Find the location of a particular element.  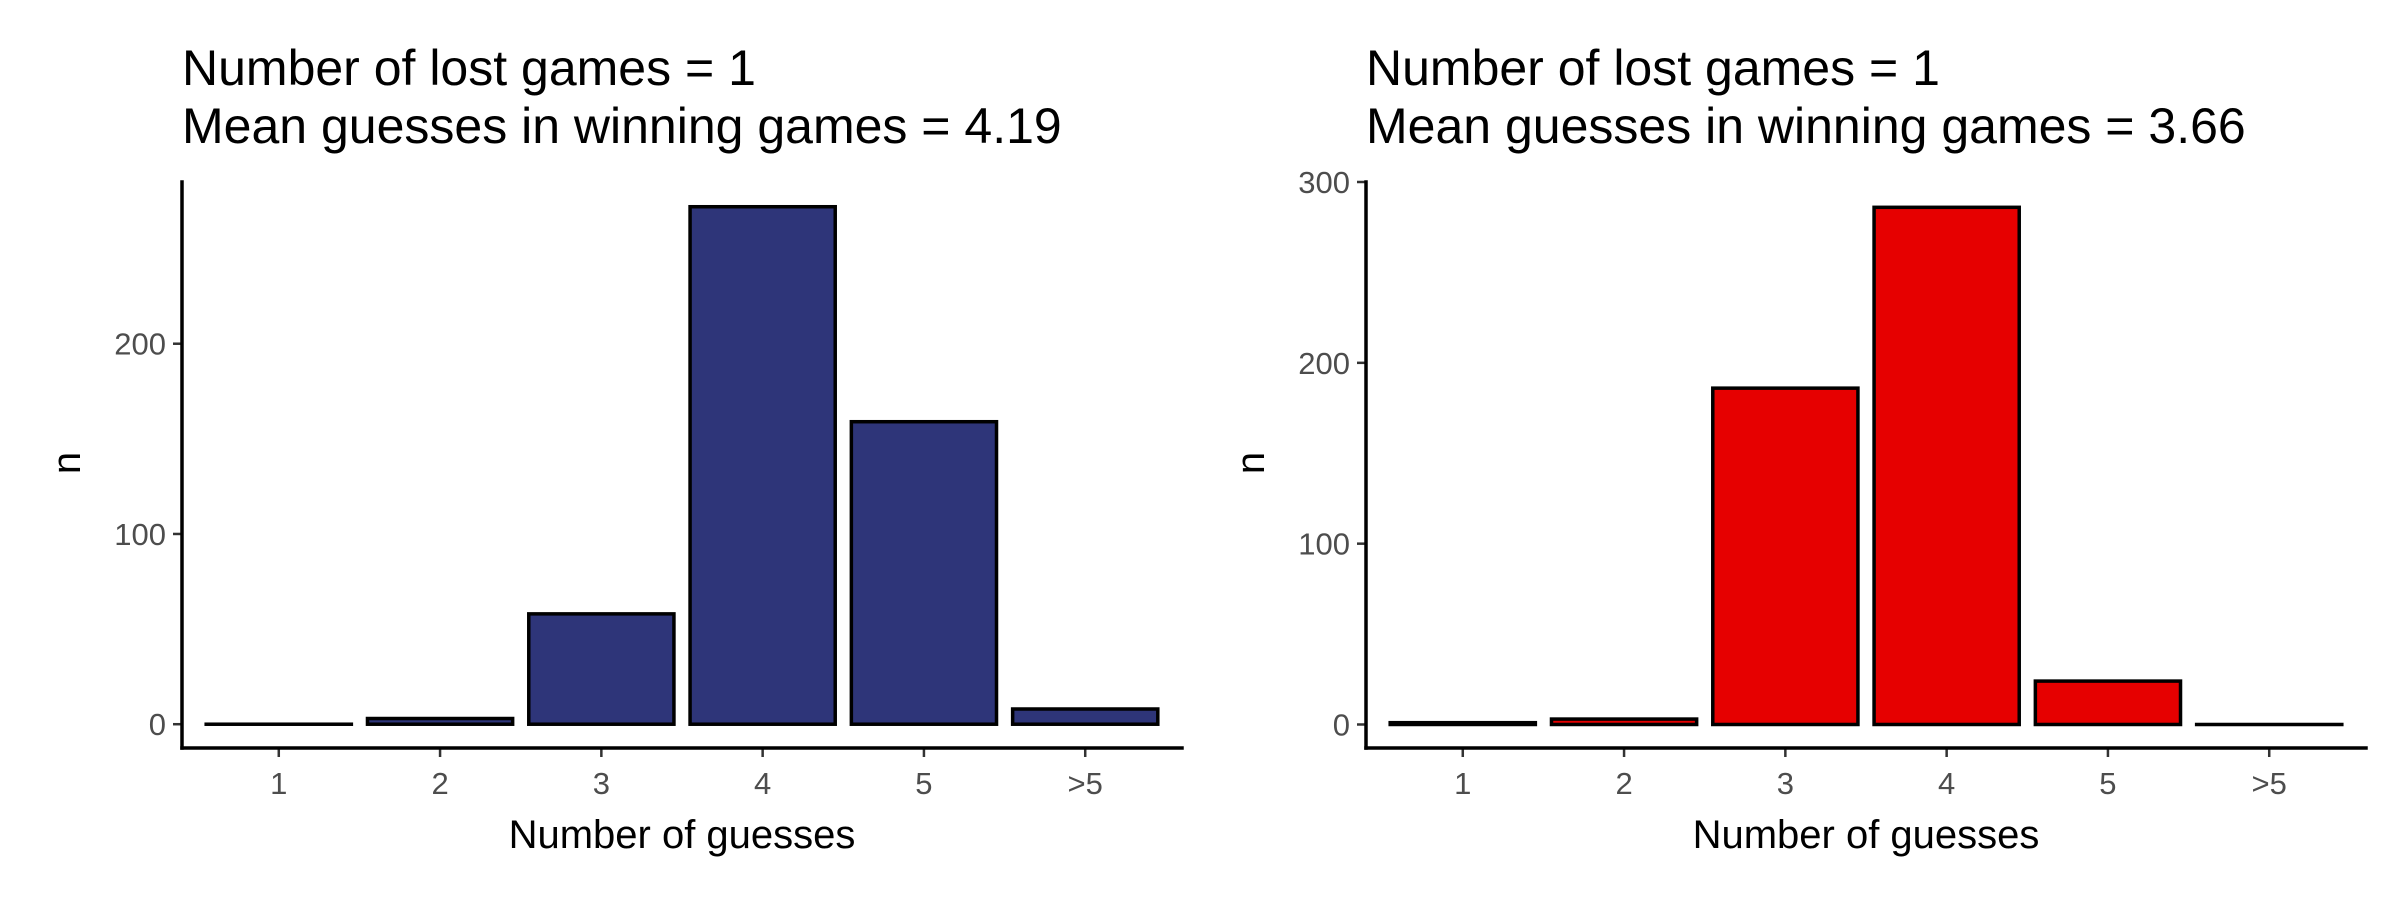

panel-2-y-tick-label-1: 0 is located at coordinates (1341, 724).